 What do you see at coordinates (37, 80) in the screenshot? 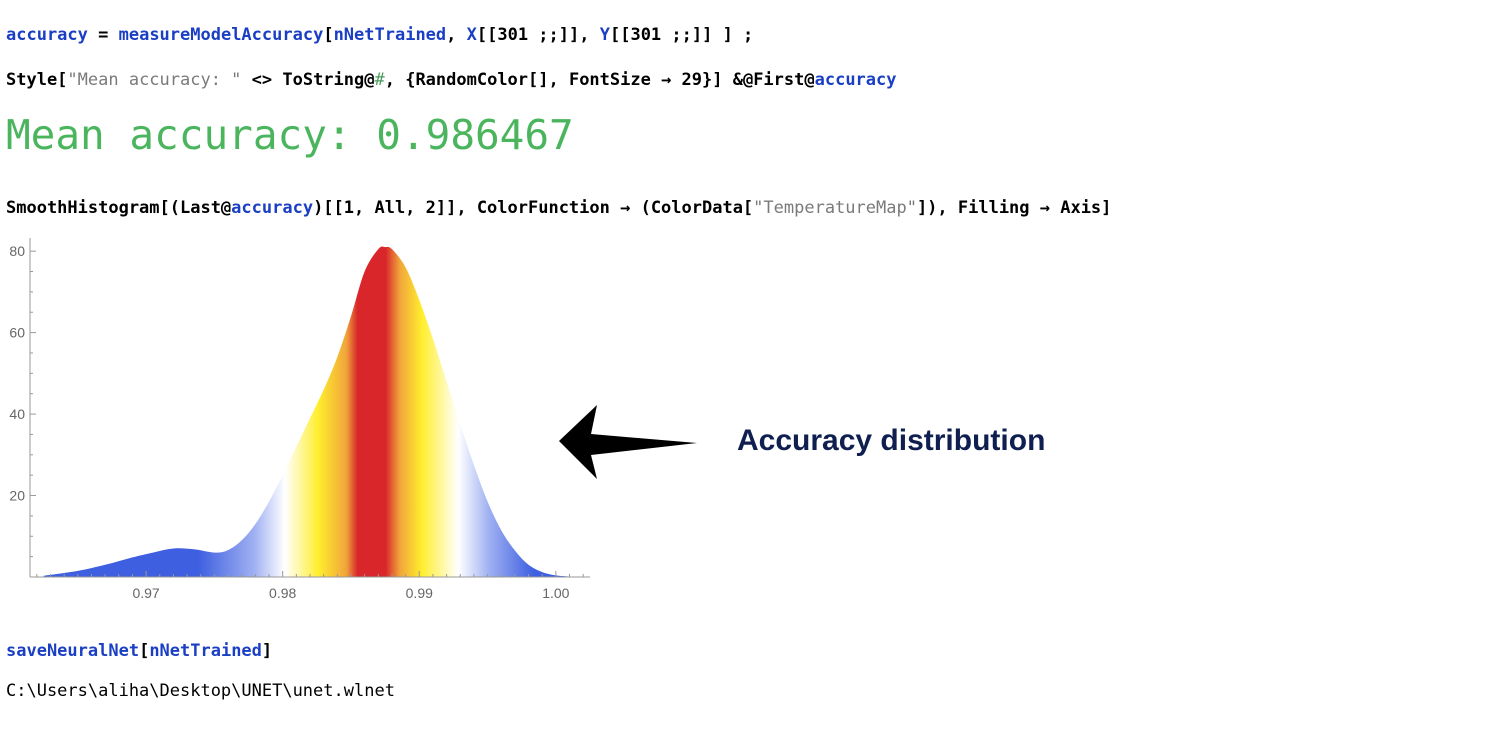
I see `style-start: Style[` at bounding box center [37, 80].